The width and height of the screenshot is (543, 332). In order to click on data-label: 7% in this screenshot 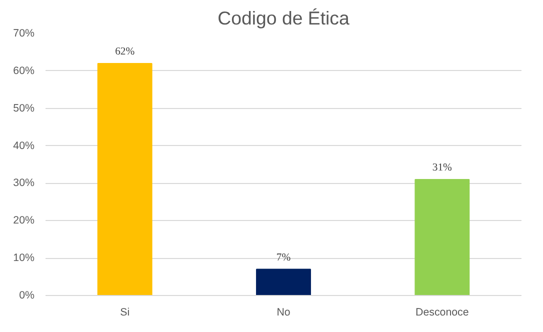, I will do `click(283, 258)`.